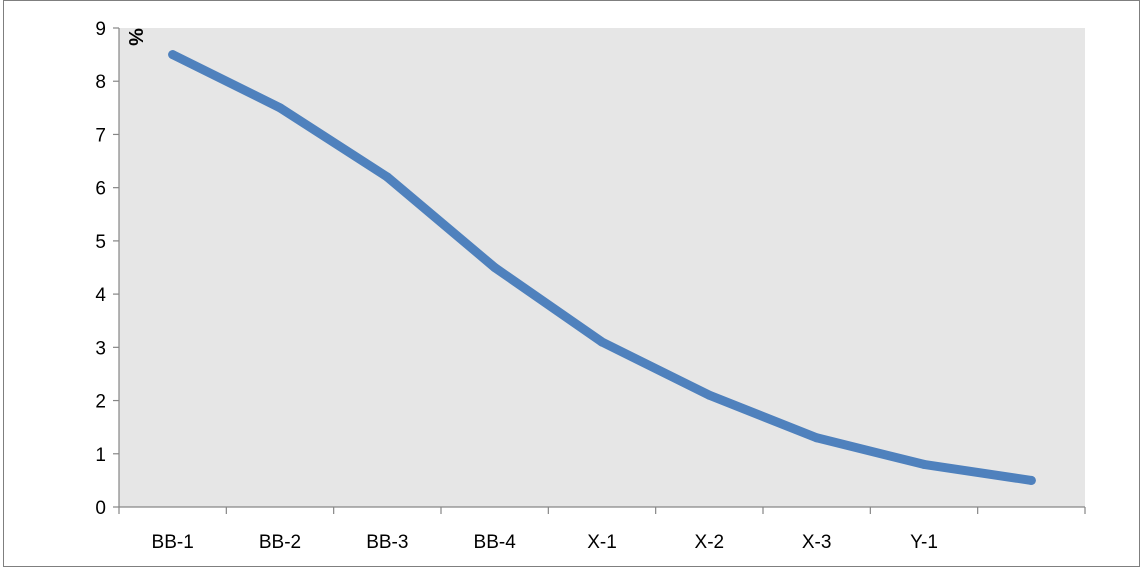 This screenshot has width=1147, height=576. What do you see at coordinates (495, 542) in the screenshot?
I see `x-tick-label: BB-4` at bounding box center [495, 542].